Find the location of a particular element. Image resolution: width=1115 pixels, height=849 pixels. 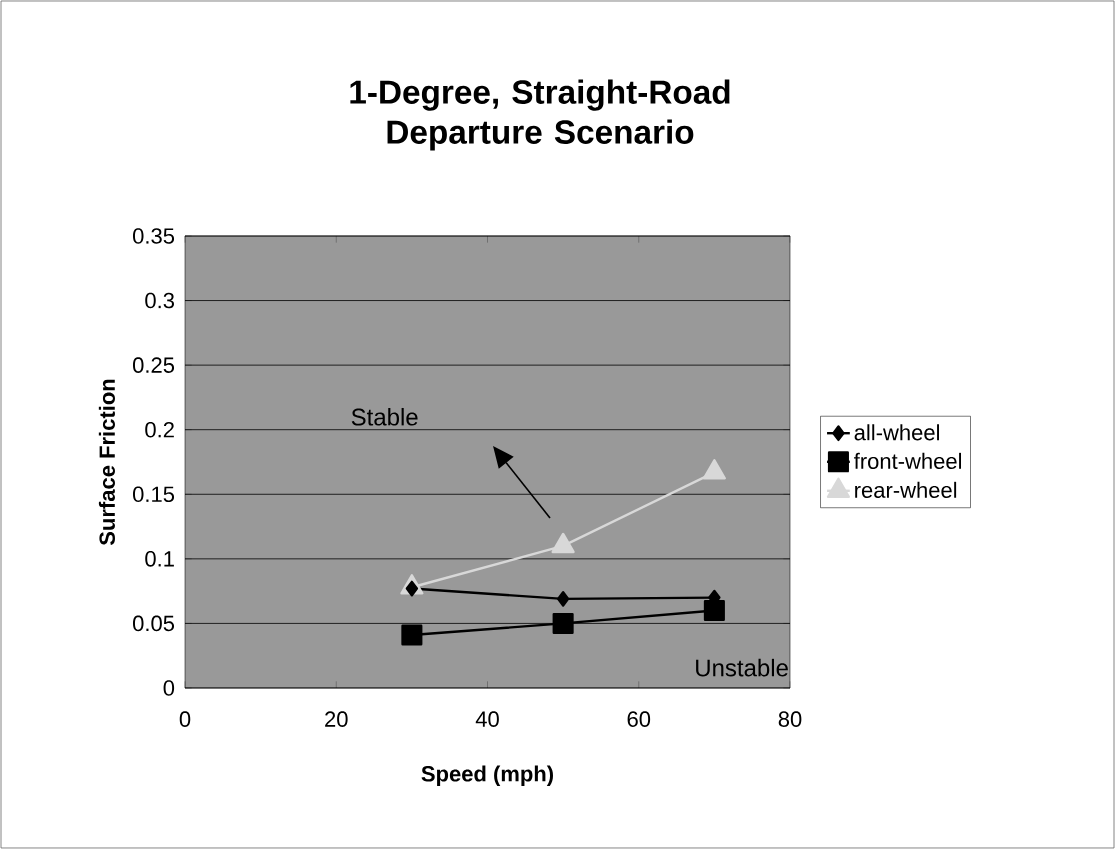

x-tick-label: 20 is located at coordinates (336, 719).